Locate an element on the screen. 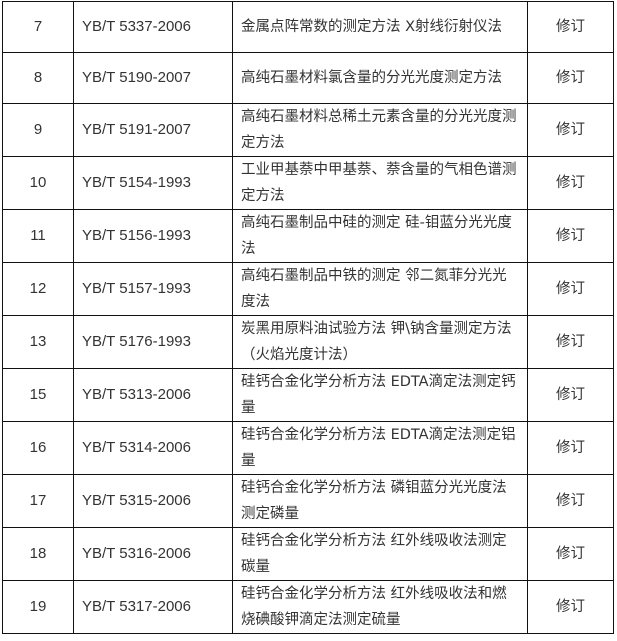 The width and height of the screenshot is (617, 641). standard-name: 高纯石墨制品中铁的测定 邻二氮菲分光光度法 is located at coordinates (380, 289).